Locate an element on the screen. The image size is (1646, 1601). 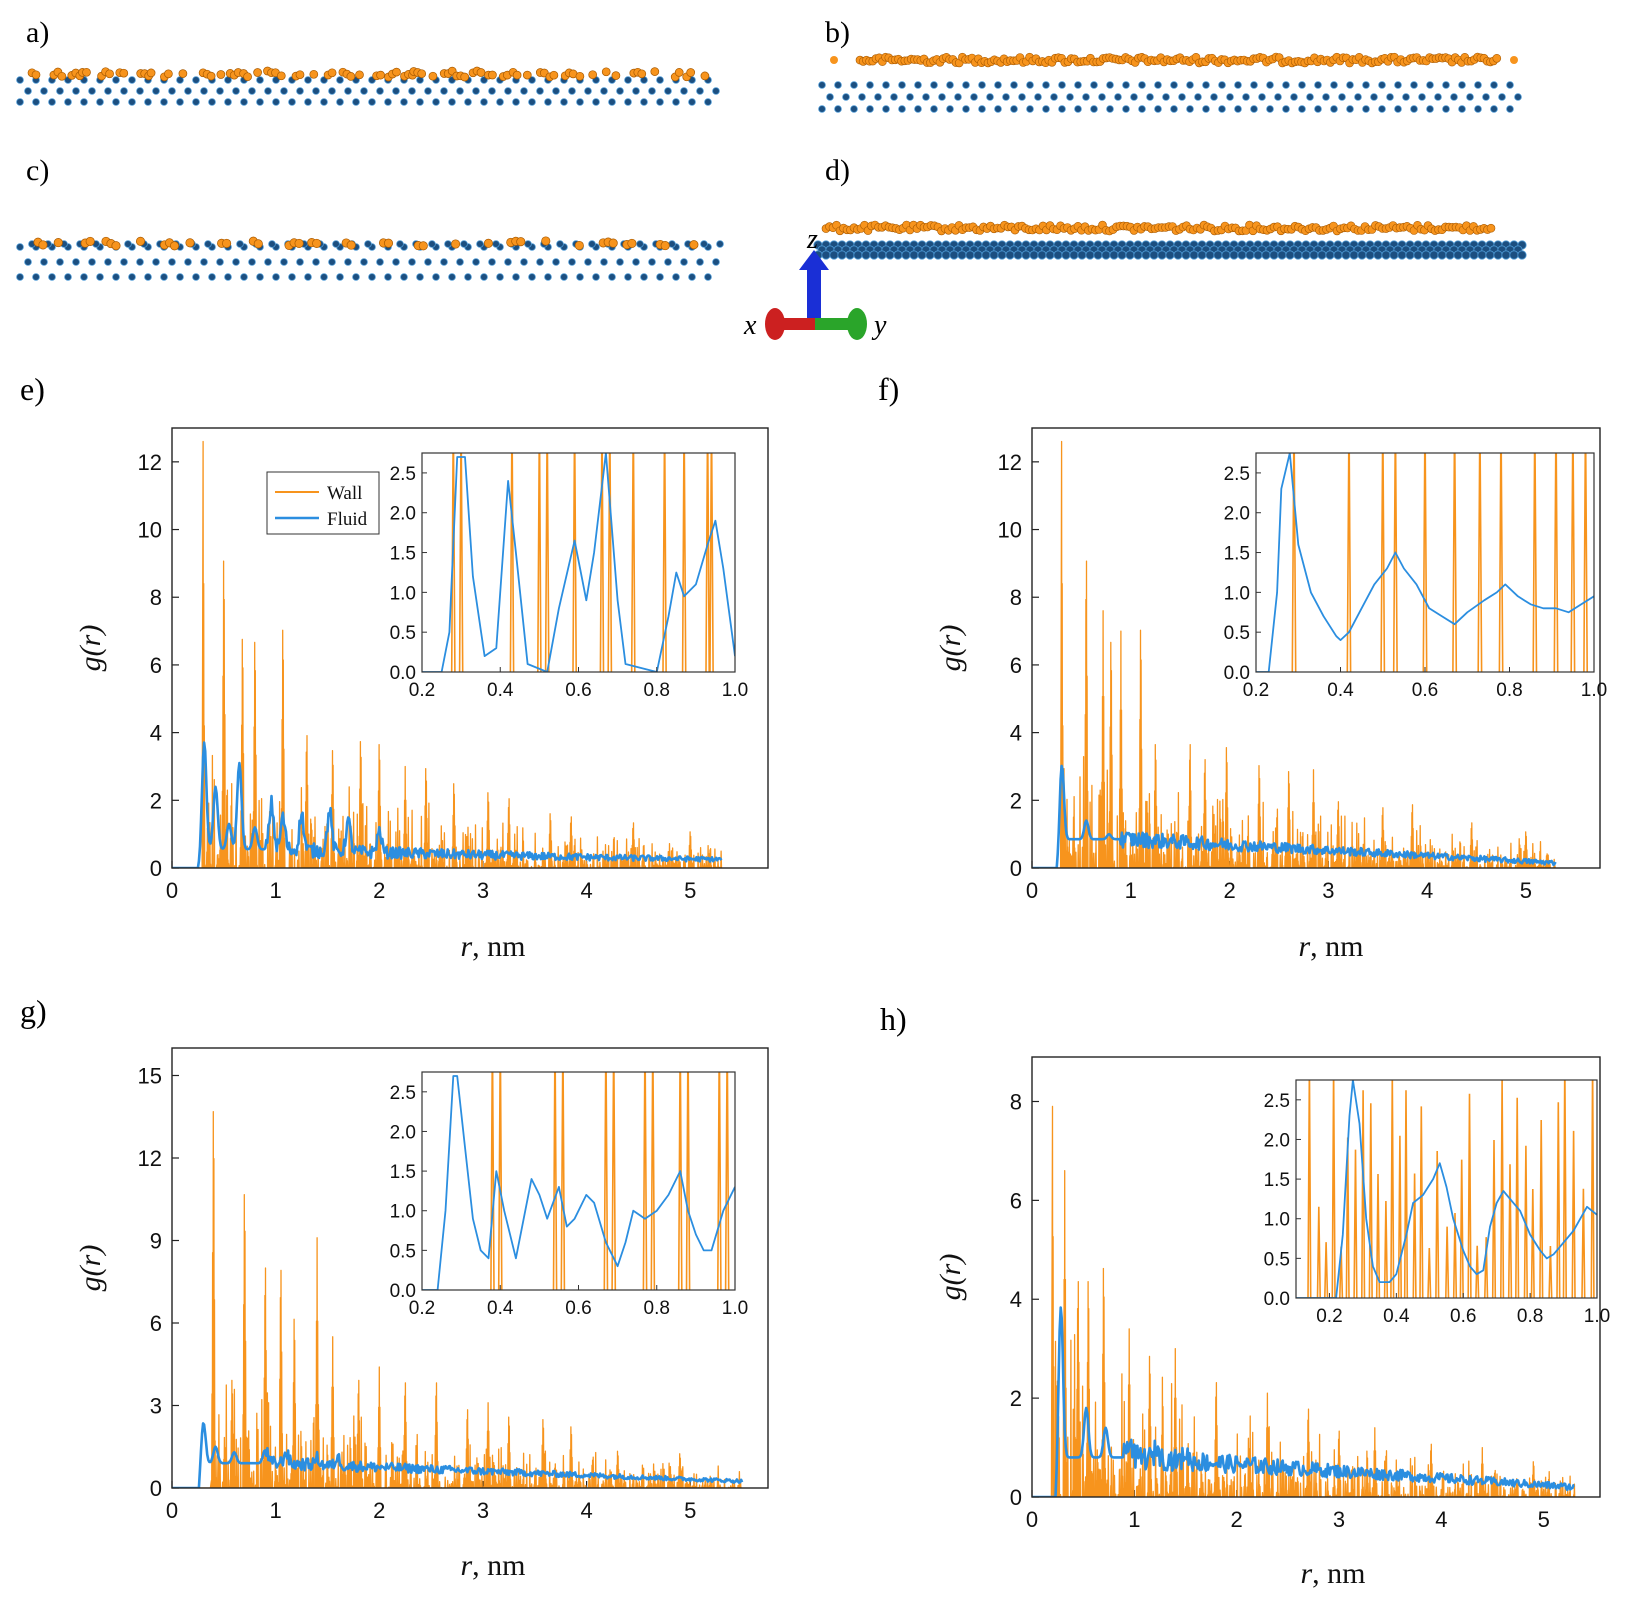
inset-x-tick-label: 0.4 is located at coordinates (1396, 1316).